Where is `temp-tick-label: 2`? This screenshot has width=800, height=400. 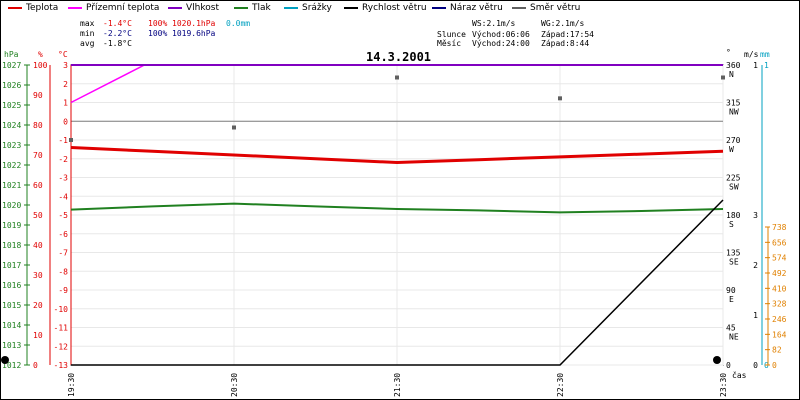
temp-tick-label: 2 is located at coordinates (65, 84).